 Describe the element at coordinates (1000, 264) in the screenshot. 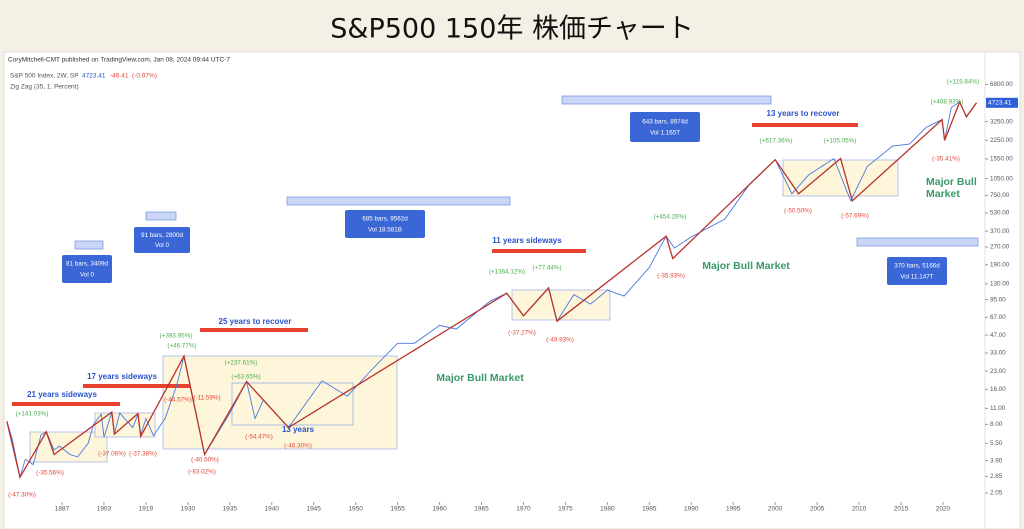

I see `y-tick-label: 190.00` at that location.